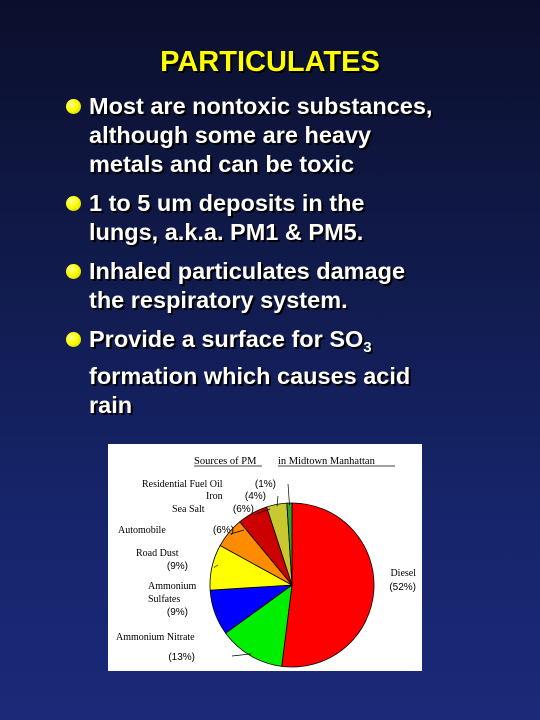  Describe the element at coordinates (222, 164) in the screenshot. I see `bullet-line: metals and can be toxic` at that location.